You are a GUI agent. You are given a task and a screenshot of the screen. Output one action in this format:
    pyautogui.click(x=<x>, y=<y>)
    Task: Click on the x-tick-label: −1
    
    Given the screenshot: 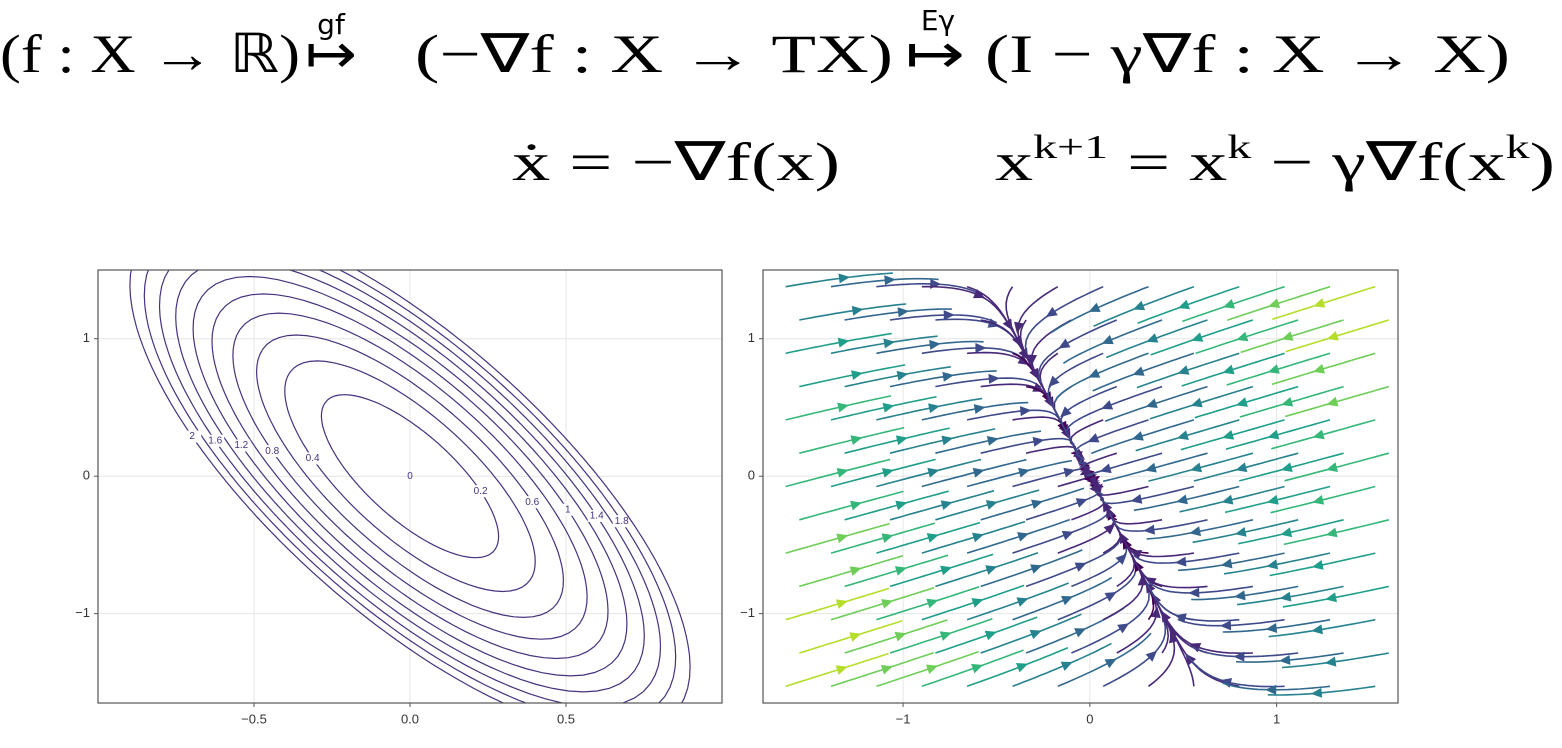 What is the action you would take?
    pyautogui.click(x=903, y=718)
    